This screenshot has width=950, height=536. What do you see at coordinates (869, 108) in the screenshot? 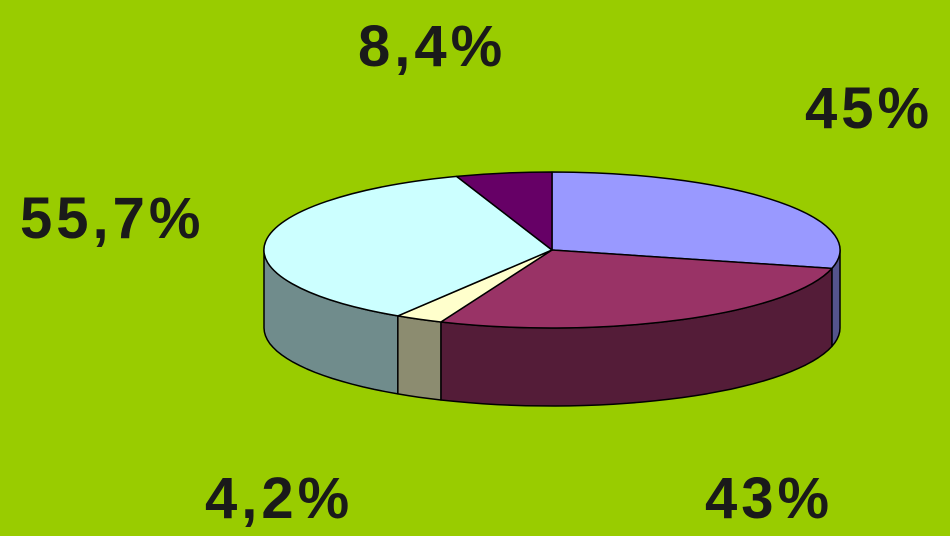
I see `slice-label-45: 45%` at bounding box center [869, 108].